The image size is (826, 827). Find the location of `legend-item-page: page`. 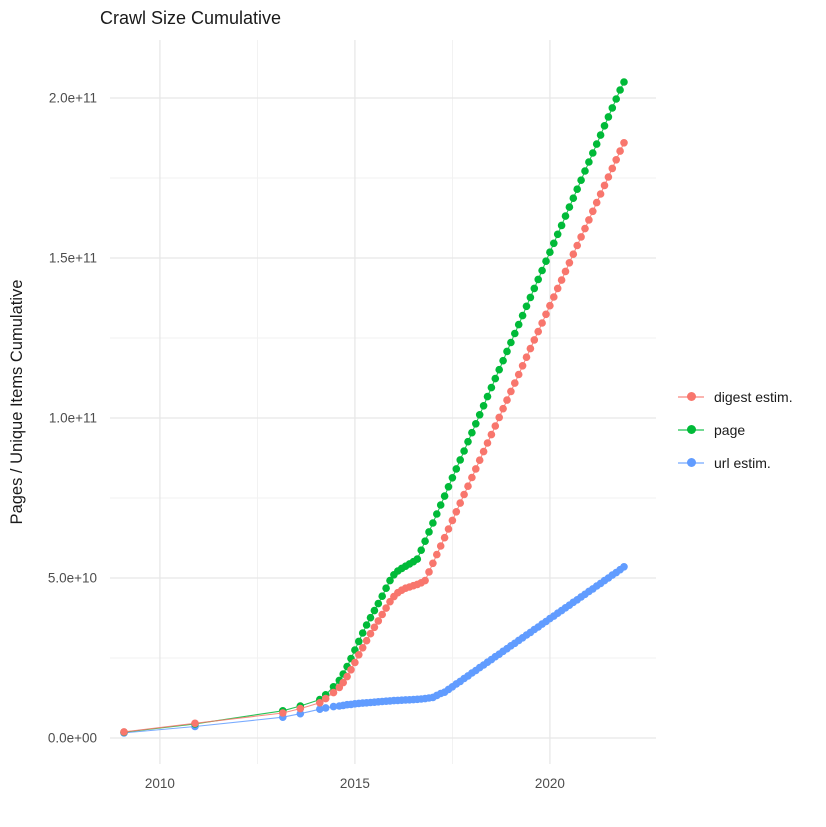

legend-item-page: page is located at coordinates (735, 429).